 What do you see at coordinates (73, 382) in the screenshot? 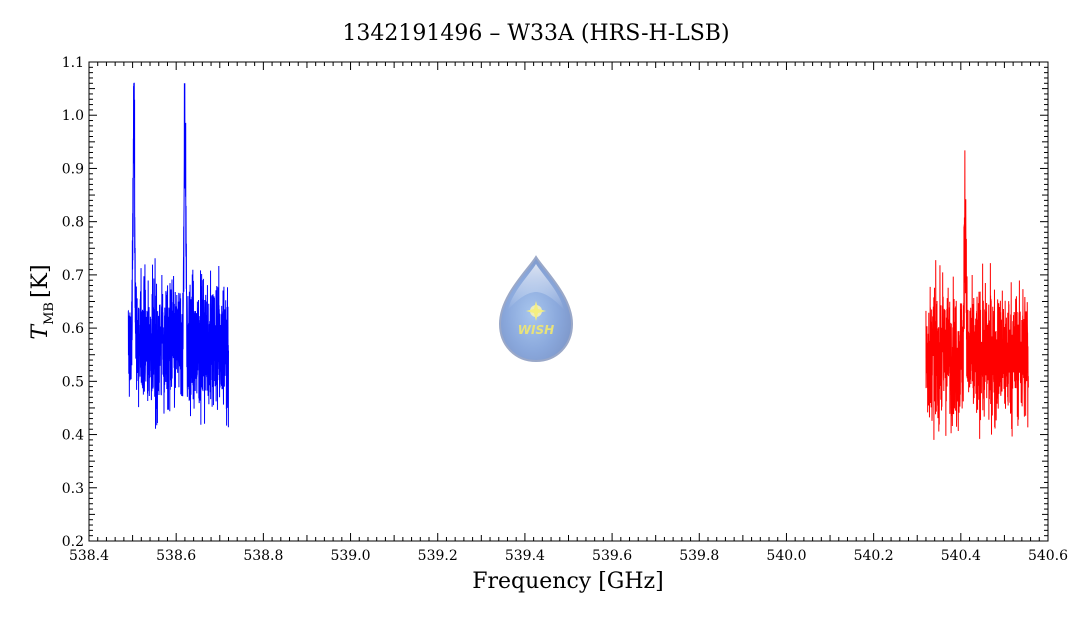
I see `y-tick-label: 0.5` at bounding box center [73, 382].